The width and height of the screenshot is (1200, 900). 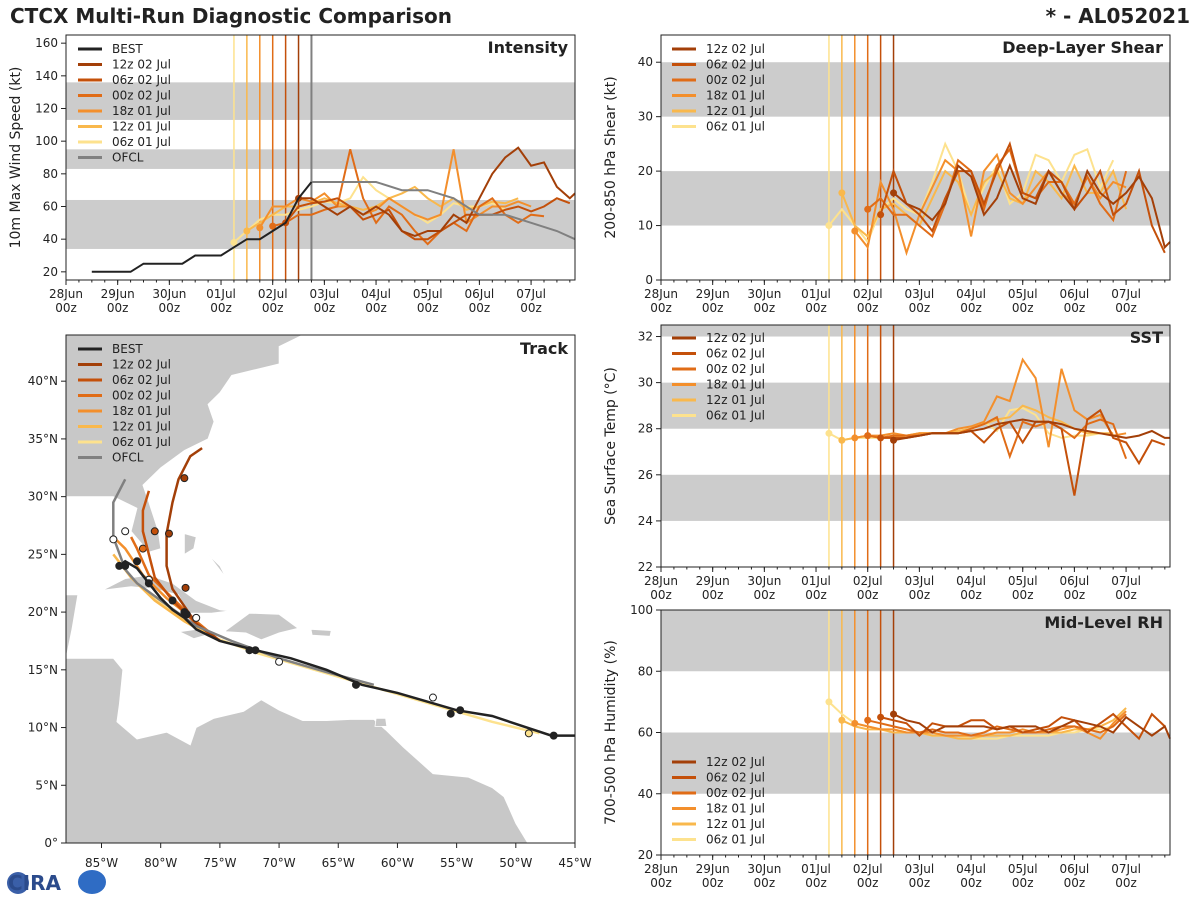 What do you see at coordinates (338, 863) in the screenshot?
I see `lon-tick-label: 65°W` at bounding box center [338, 863].